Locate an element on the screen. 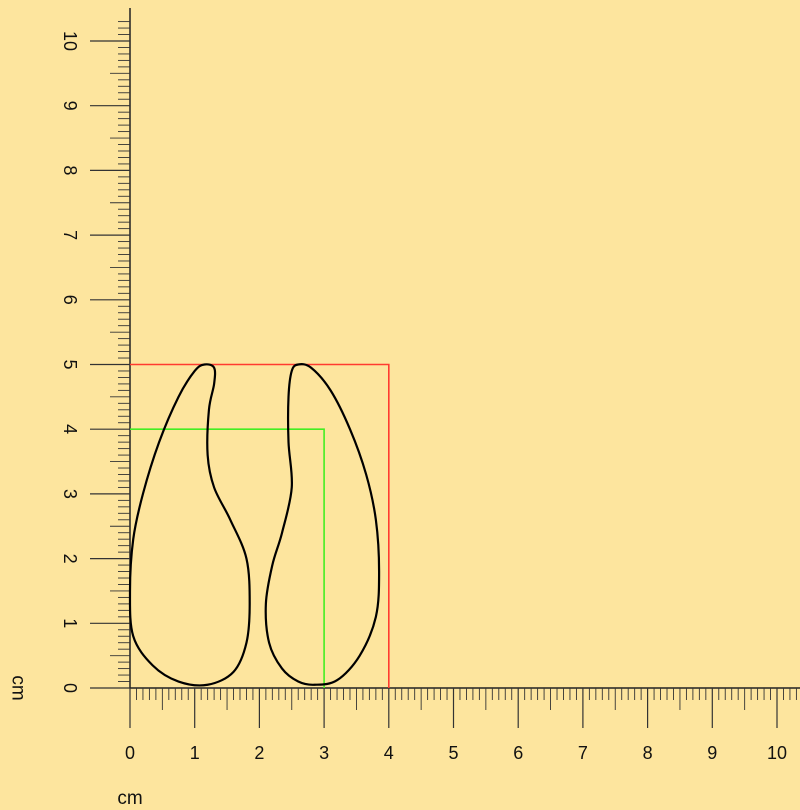 Image resolution: width=800 pixels, height=810 pixels. left-teardrop-shape is located at coordinates (189, 525).